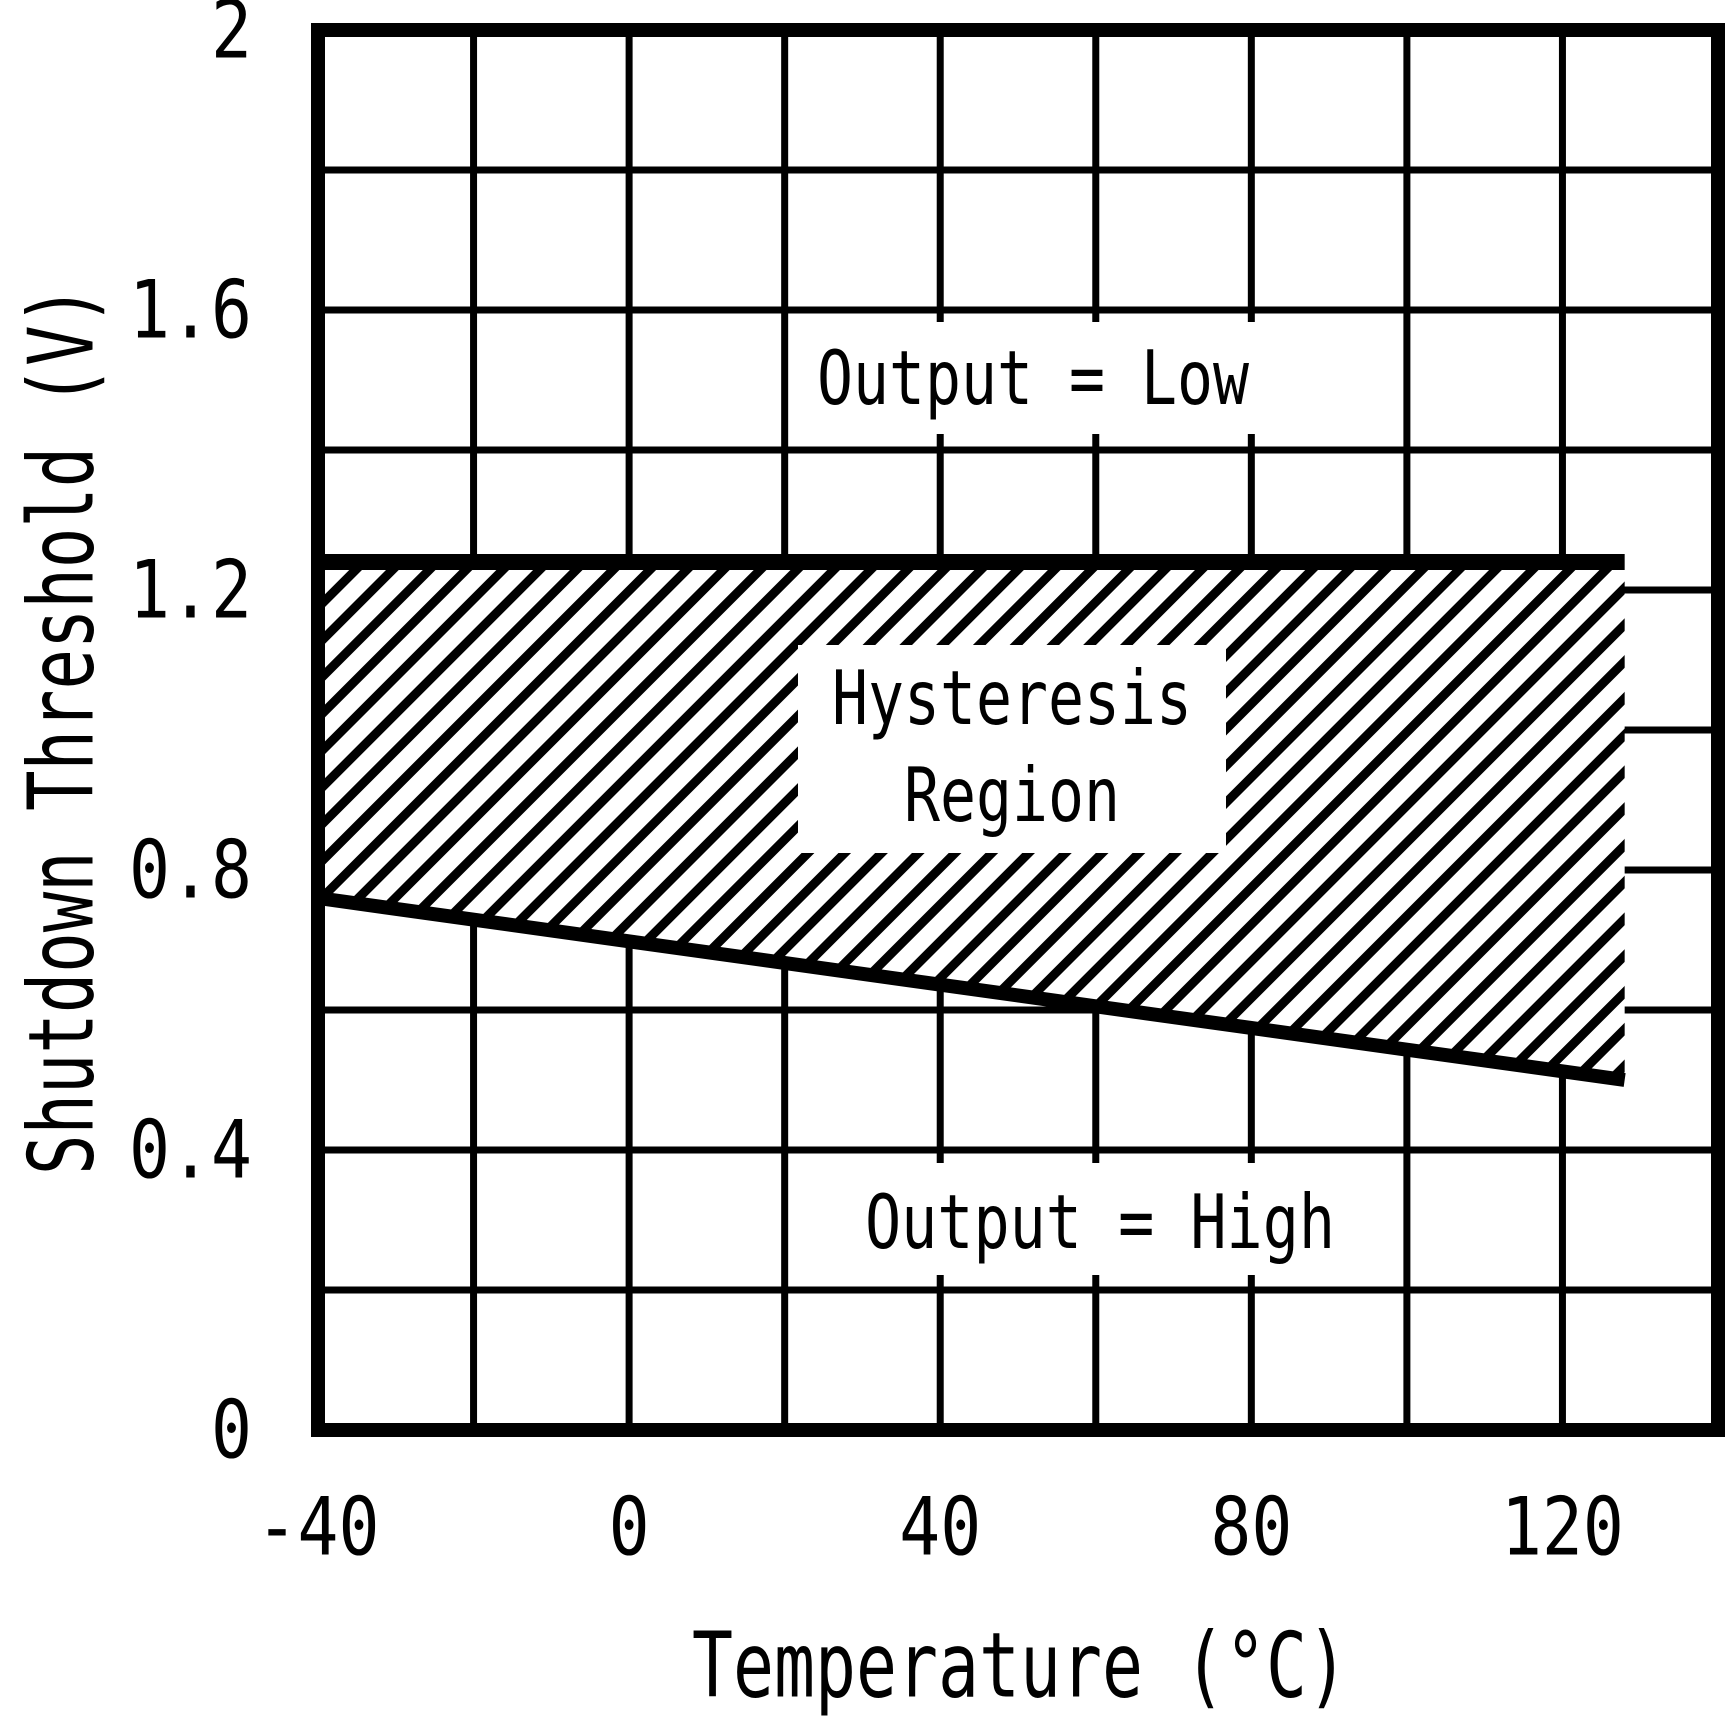 The image size is (1725, 1725). Describe the element at coordinates (231, 1430) in the screenshot. I see `y-tick-label: 0` at that location.